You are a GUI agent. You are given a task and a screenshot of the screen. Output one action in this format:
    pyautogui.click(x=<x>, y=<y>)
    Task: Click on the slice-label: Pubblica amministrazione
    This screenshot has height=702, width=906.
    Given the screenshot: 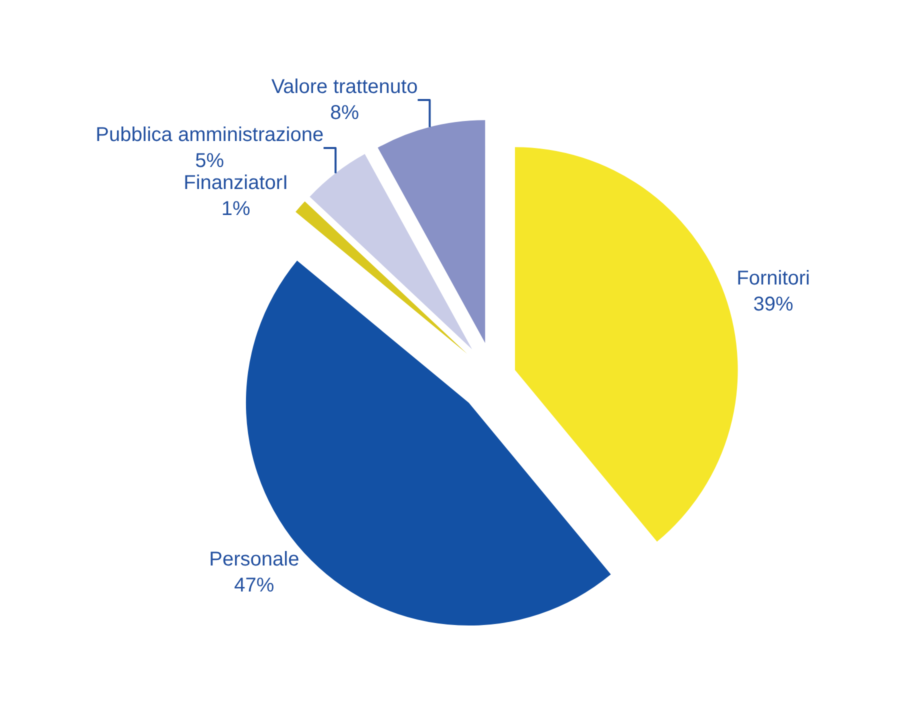 What is the action you would take?
    pyautogui.click(x=210, y=135)
    